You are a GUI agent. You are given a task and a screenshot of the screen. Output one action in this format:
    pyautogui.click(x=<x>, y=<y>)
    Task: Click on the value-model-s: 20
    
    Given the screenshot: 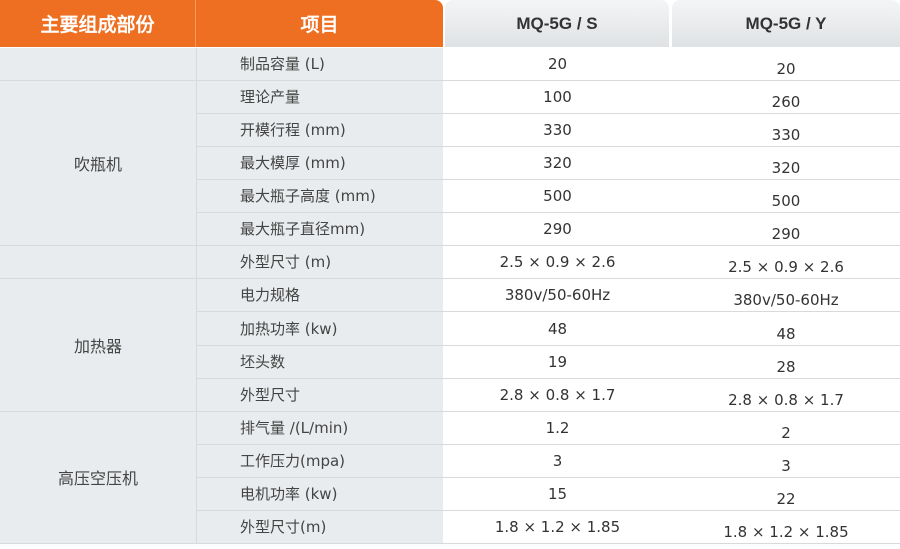 What is the action you would take?
    pyautogui.click(x=557, y=64)
    